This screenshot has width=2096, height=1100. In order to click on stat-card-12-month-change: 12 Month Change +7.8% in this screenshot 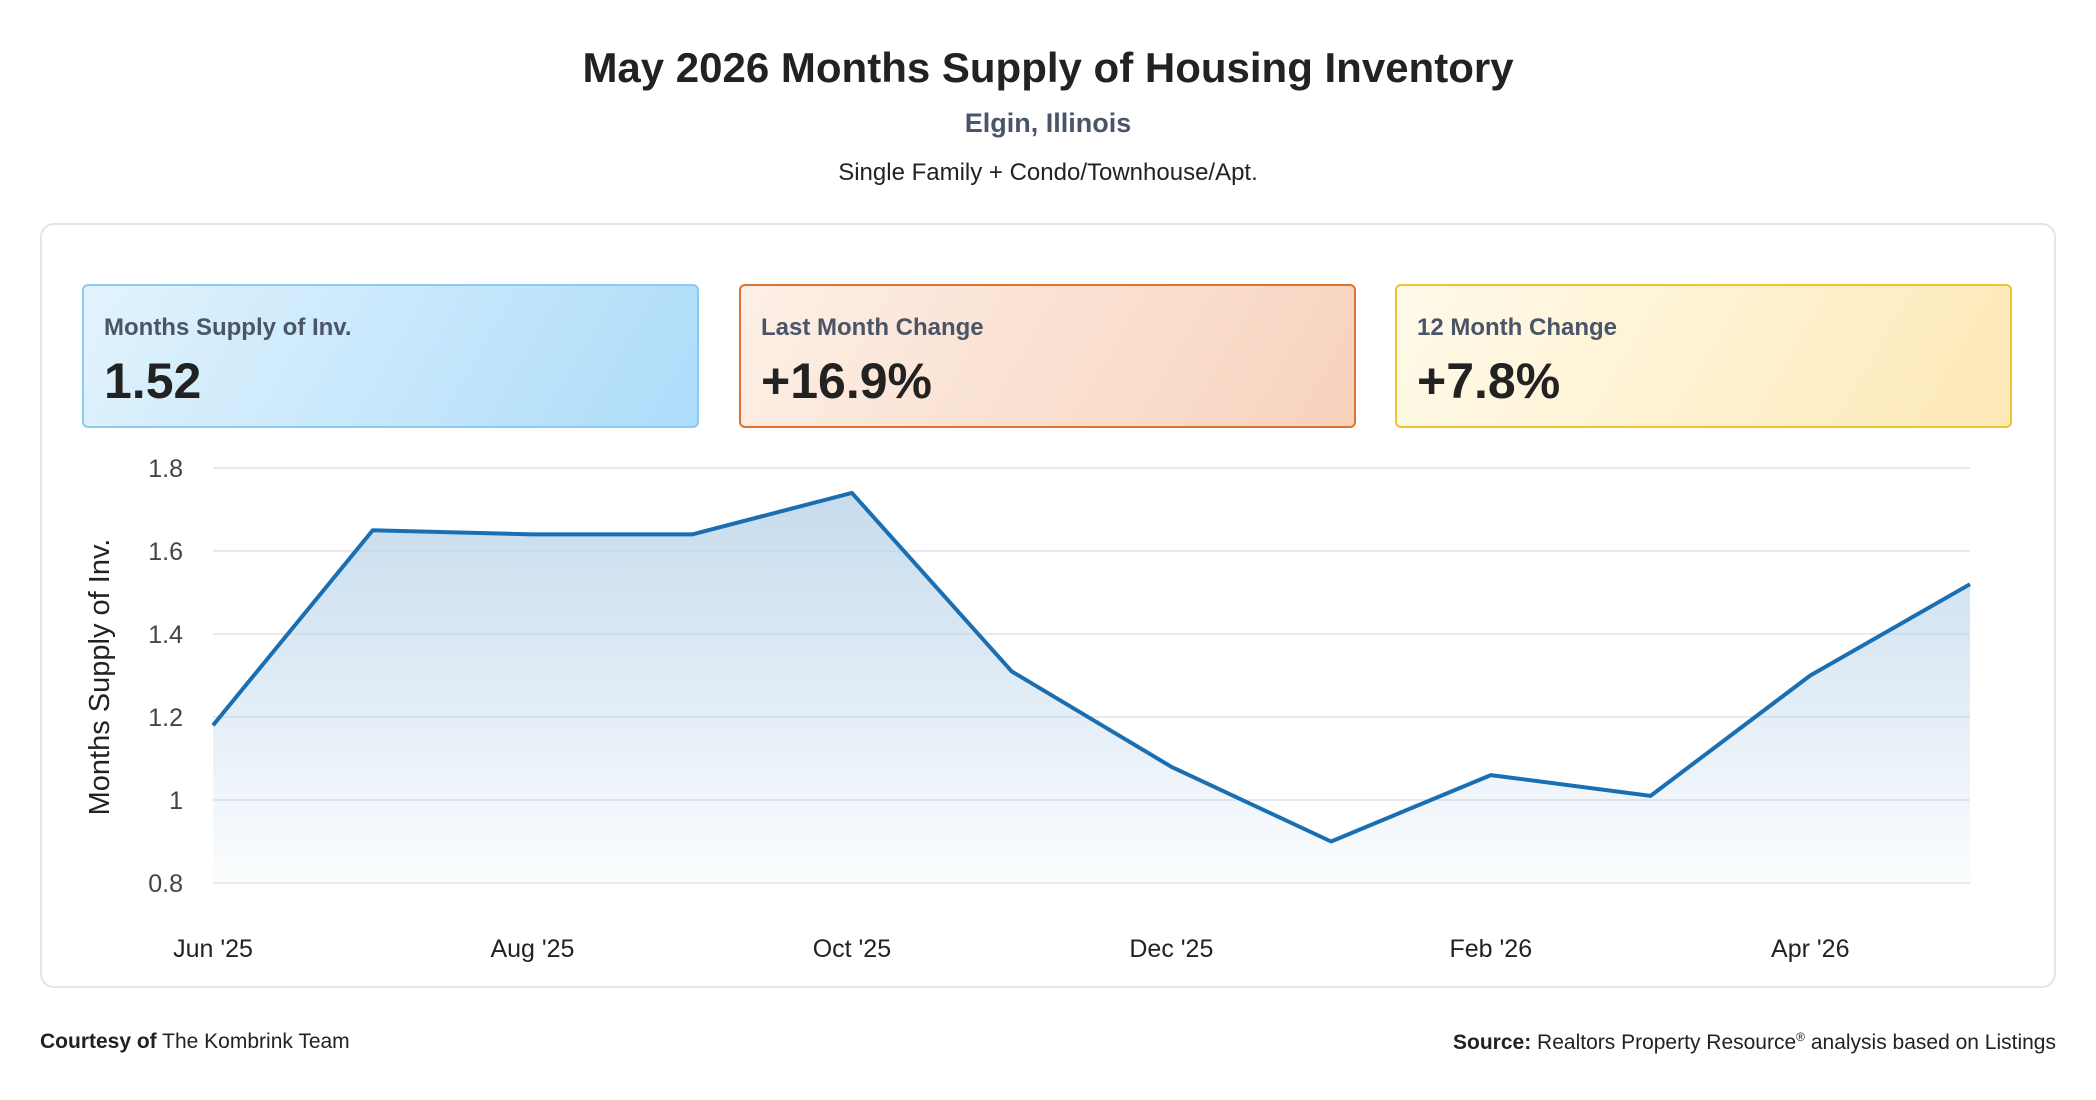, I will do `click(1703, 356)`.